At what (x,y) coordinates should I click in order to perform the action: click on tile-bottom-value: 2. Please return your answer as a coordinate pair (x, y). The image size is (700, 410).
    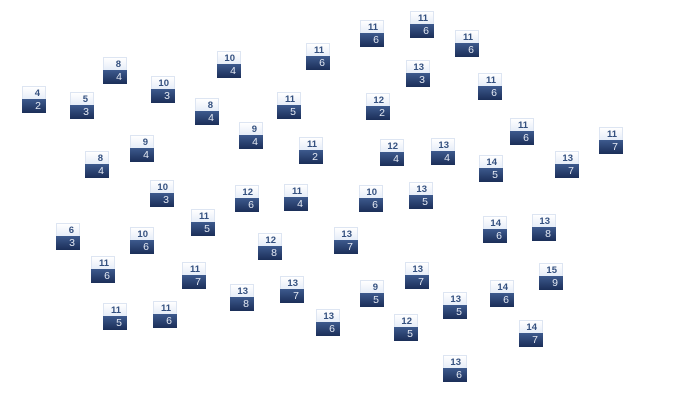
    Looking at the image, I should click on (34, 106).